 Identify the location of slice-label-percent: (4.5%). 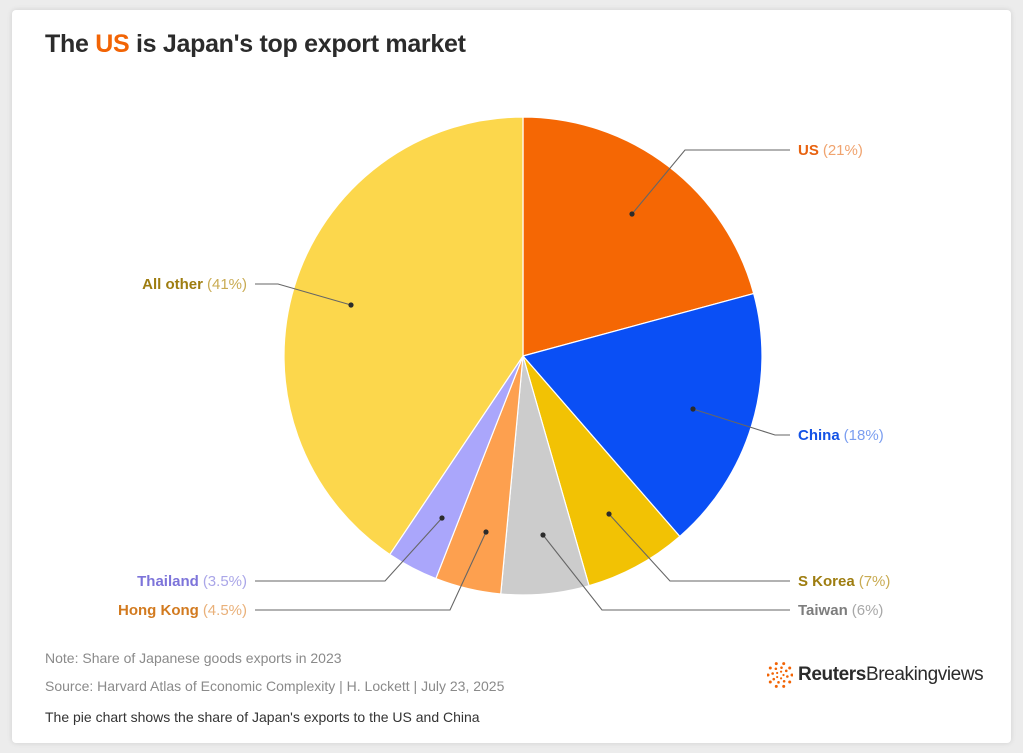
(225, 610).